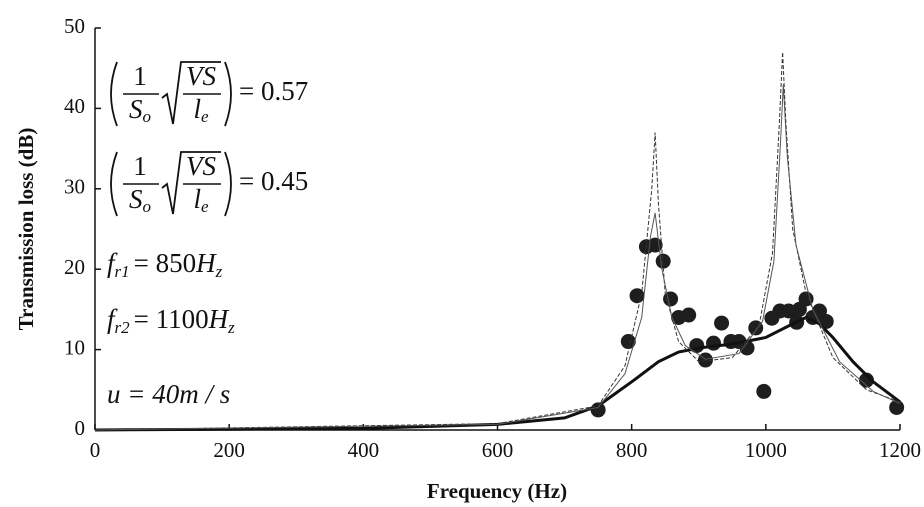  I want to click on resonance-annotation: fr1 = 850Hz, so click(165, 264).